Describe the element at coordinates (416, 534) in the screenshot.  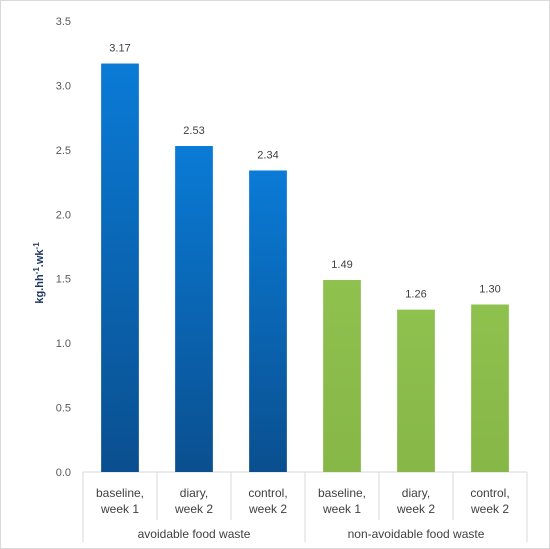
I see `group-label: non-avoidable food waste` at that location.